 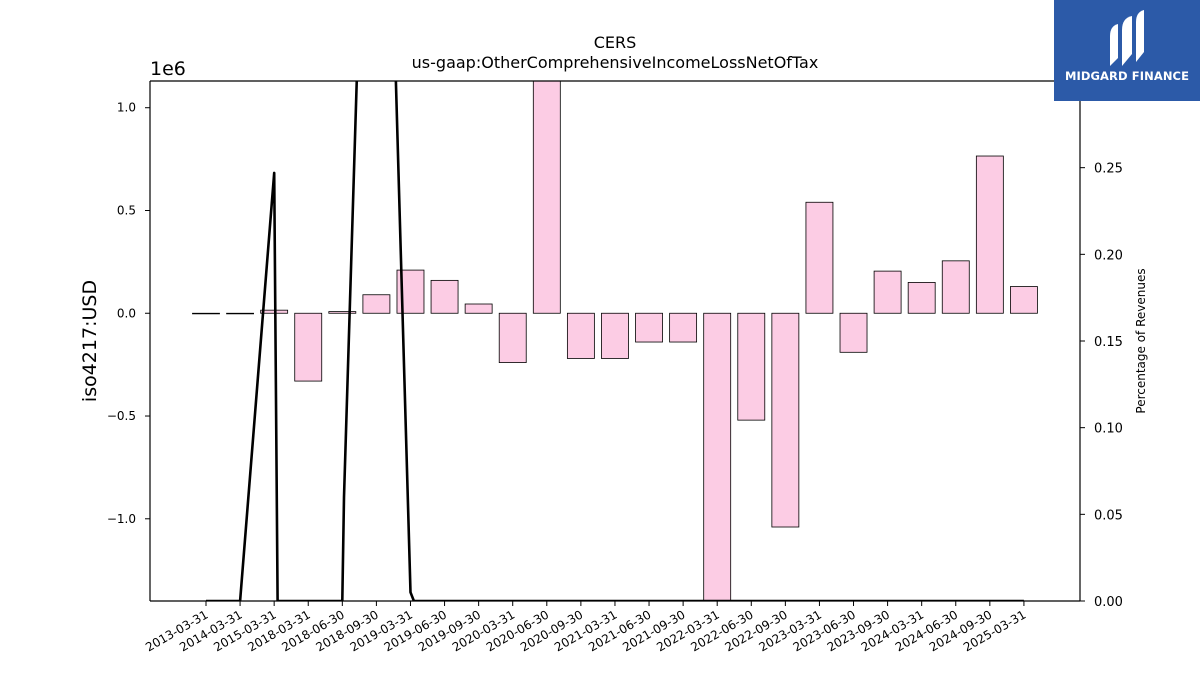 What do you see at coordinates (90, 341) in the screenshot?
I see `y-axis-label: iso4217:USD` at bounding box center [90, 341].